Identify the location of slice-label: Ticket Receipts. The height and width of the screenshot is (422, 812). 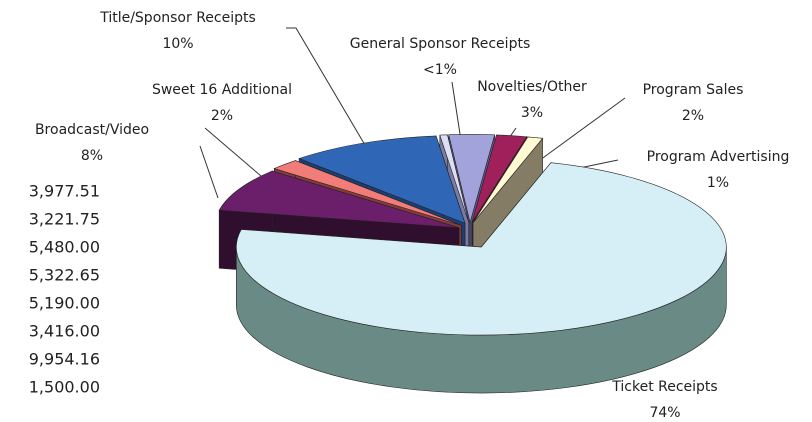
(664, 387).